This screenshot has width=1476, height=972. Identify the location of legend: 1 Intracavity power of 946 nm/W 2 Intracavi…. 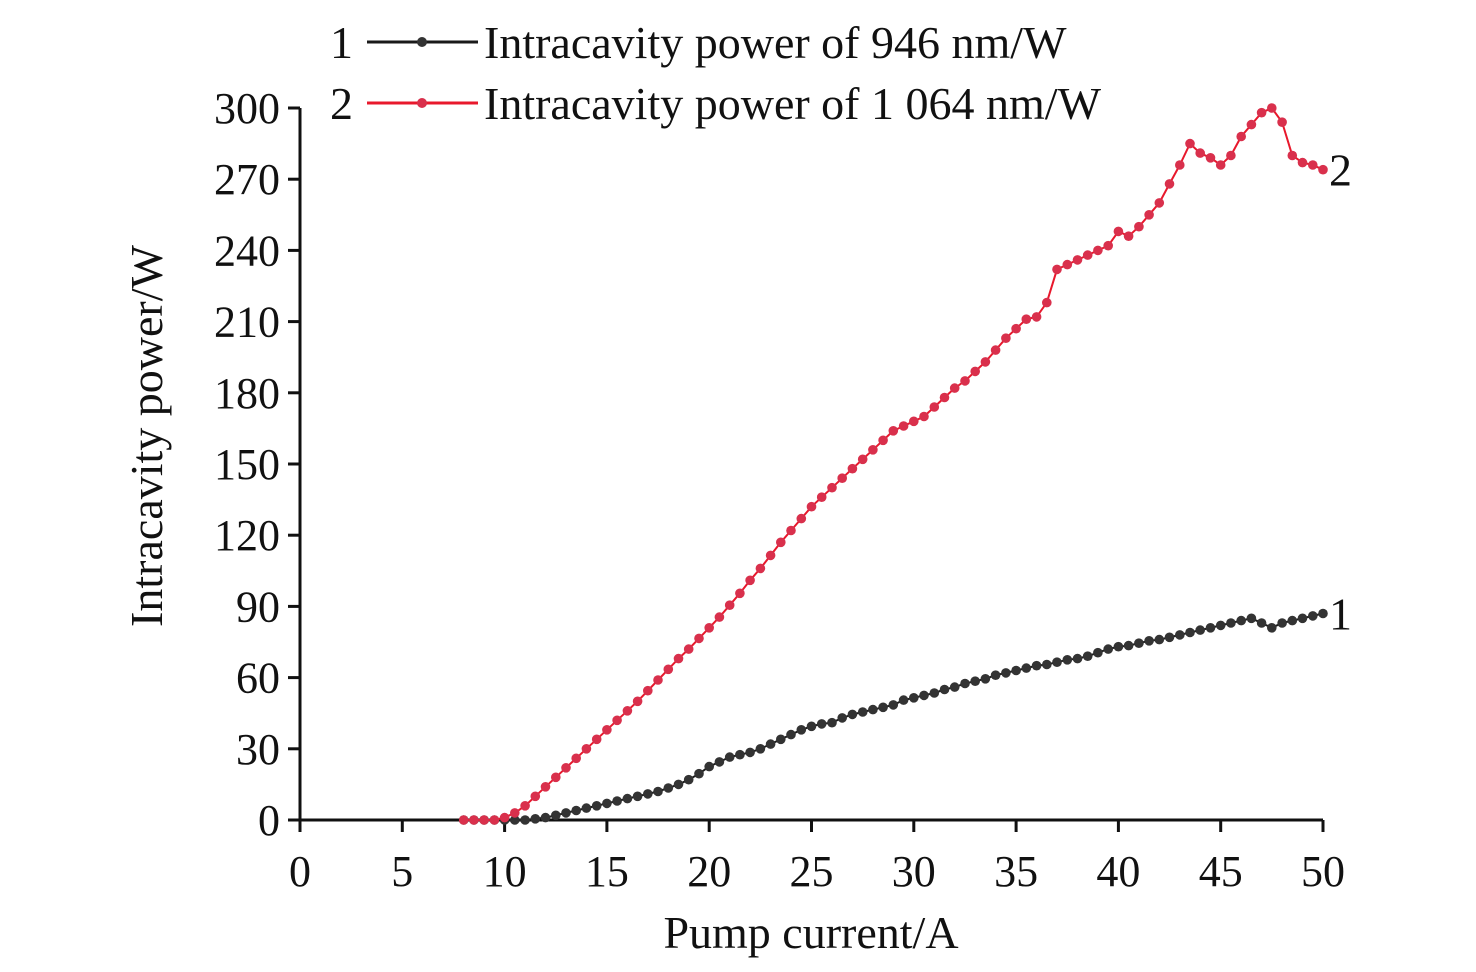
(716, 73).